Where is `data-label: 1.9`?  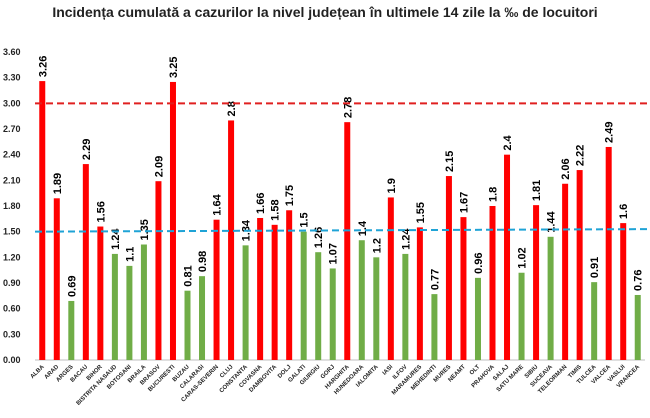
data-label: 1.9 is located at coordinates (392, 185).